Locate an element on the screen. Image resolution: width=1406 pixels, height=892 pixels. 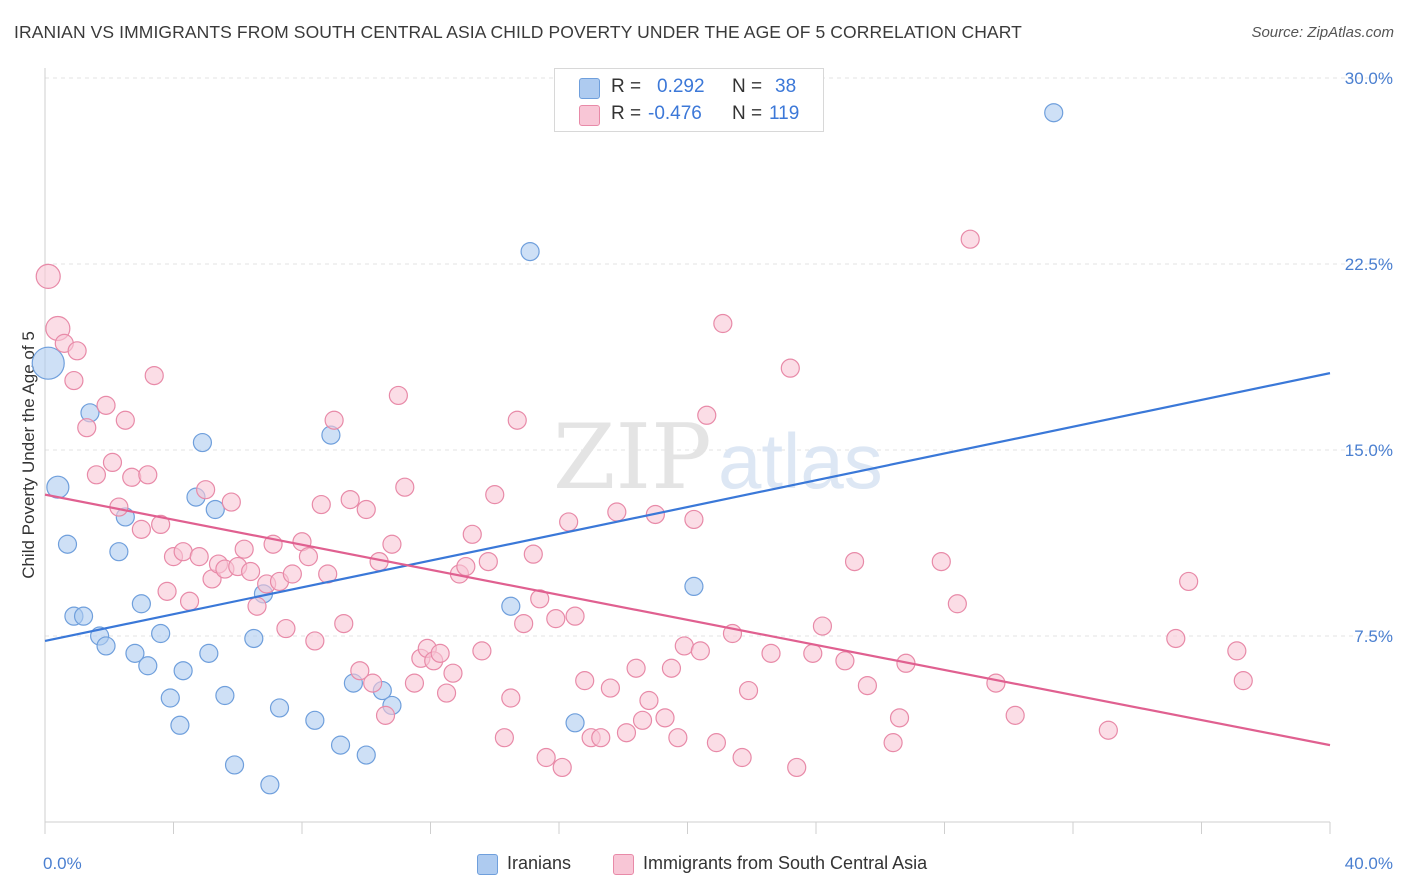
watermark: ZIP atlas is located at coordinates (718, 457).